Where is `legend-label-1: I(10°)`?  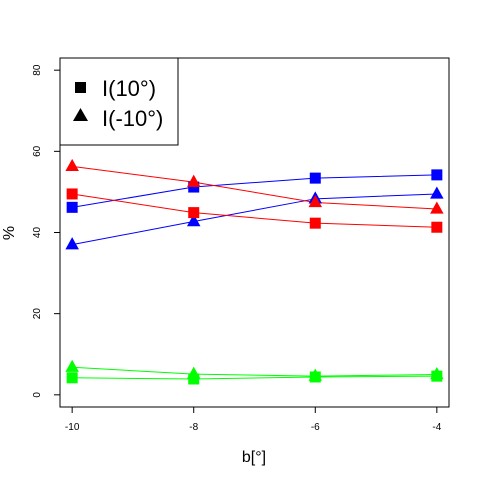 legend-label-1: I(10°) is located at coordinates (129, 88).